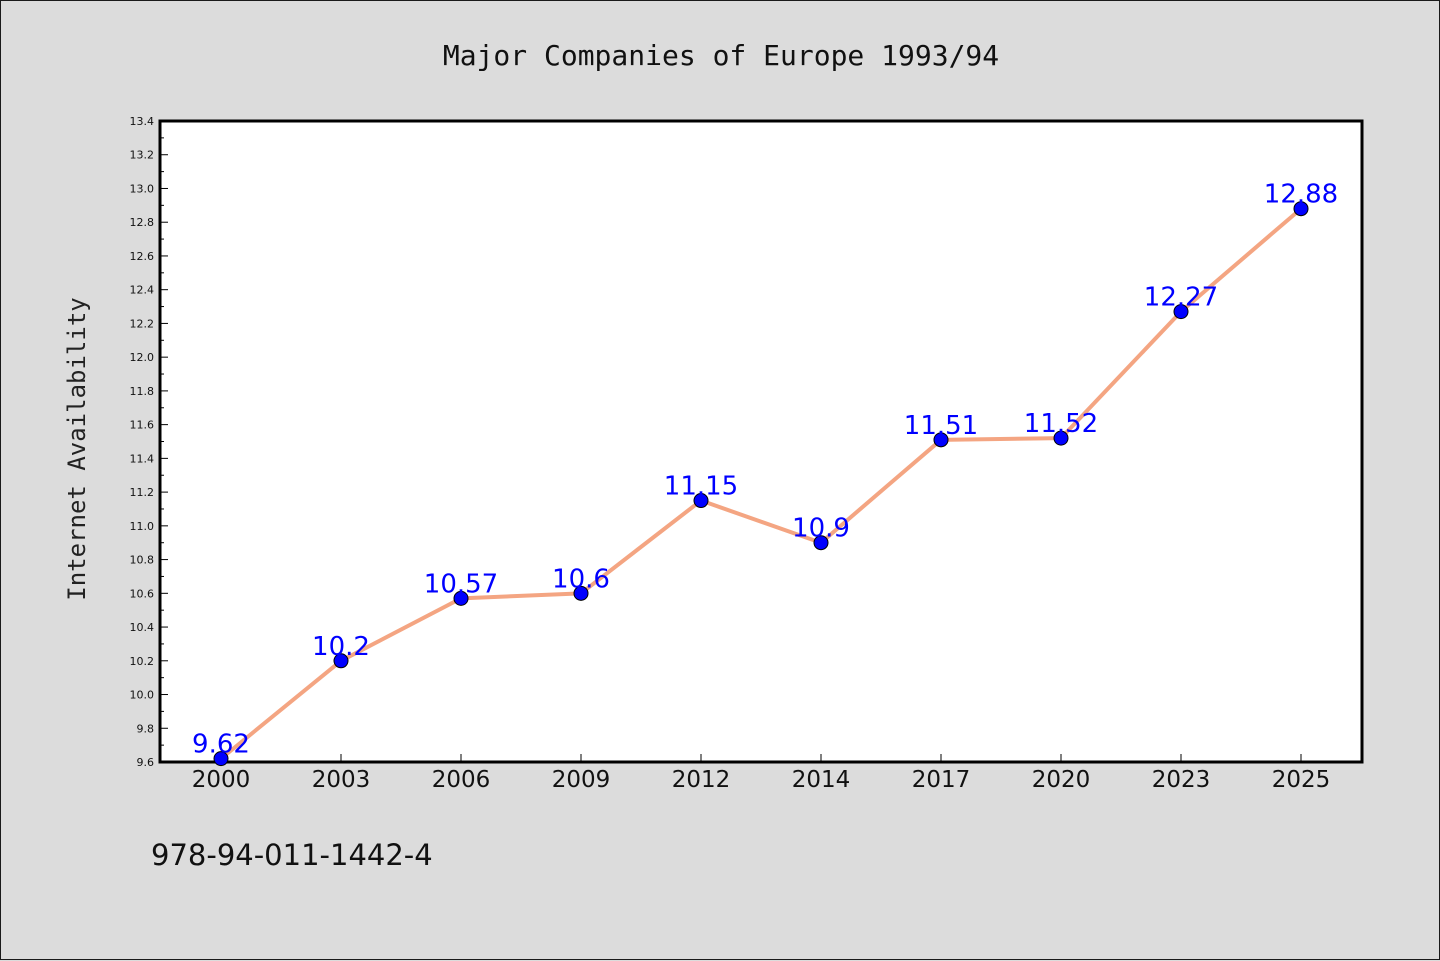 The width and height of the screenshot is (1440, 961). Describe the element at coordinates (142, 458) in the screenshot. I see `y-tick-label: 11.4` at that location.